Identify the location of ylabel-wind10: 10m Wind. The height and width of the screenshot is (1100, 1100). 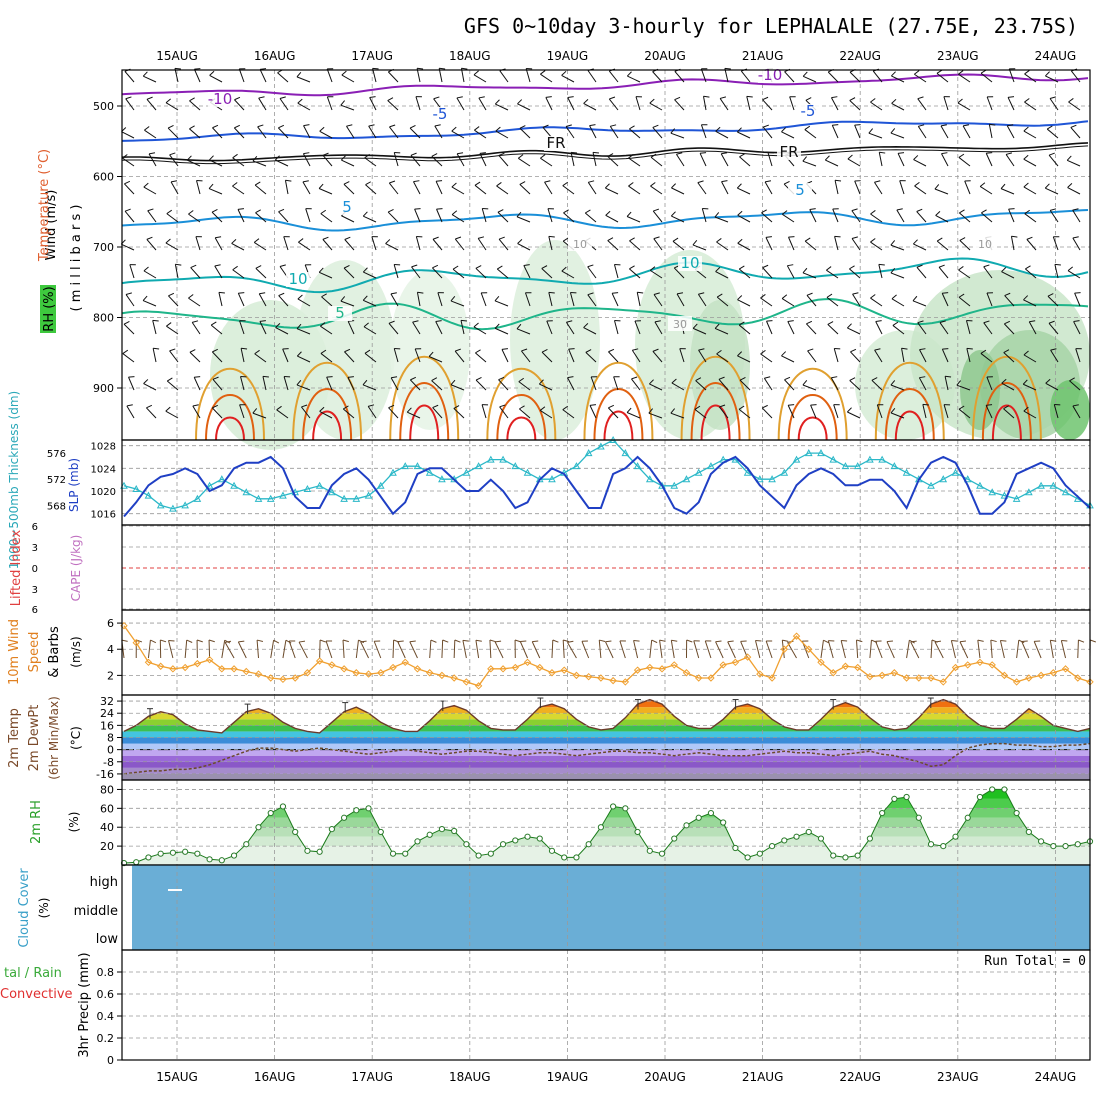
(14, 652).